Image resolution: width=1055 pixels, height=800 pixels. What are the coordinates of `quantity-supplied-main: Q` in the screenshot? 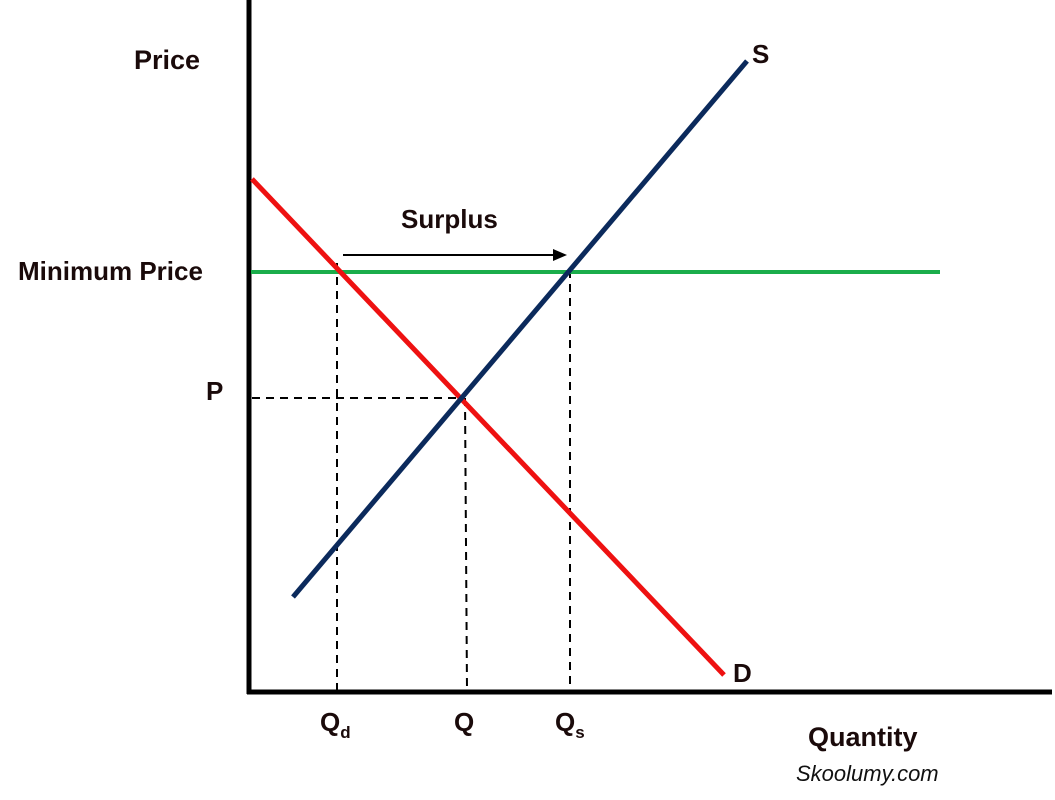 It's located at (565, 722).